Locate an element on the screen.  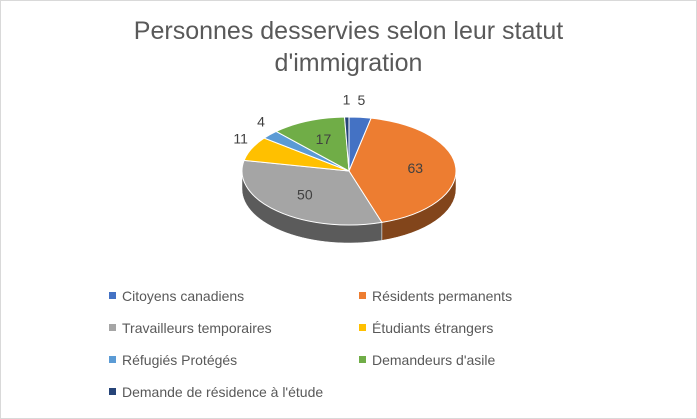
legend-item-citoyens-canadiens: Citoyens canadiens is located at coordinates (234, 295).